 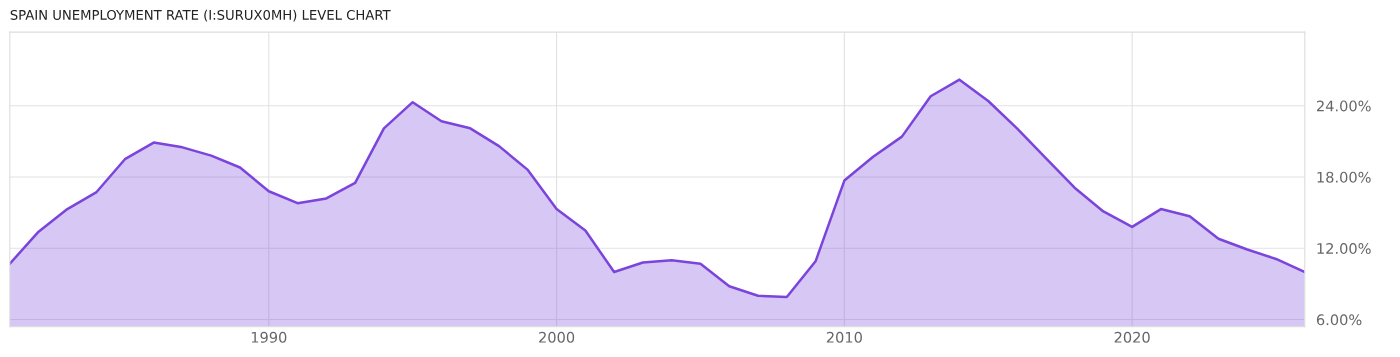 What do you see at coordinates (844, 337) in the screenshot?
I see `x-tick-label: 2010` at bounding box center [844, 337].